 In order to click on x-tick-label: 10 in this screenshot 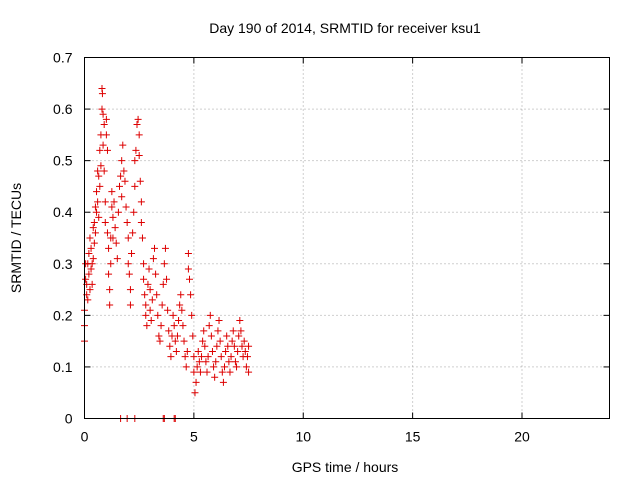, I will do `click(303, 437)`.